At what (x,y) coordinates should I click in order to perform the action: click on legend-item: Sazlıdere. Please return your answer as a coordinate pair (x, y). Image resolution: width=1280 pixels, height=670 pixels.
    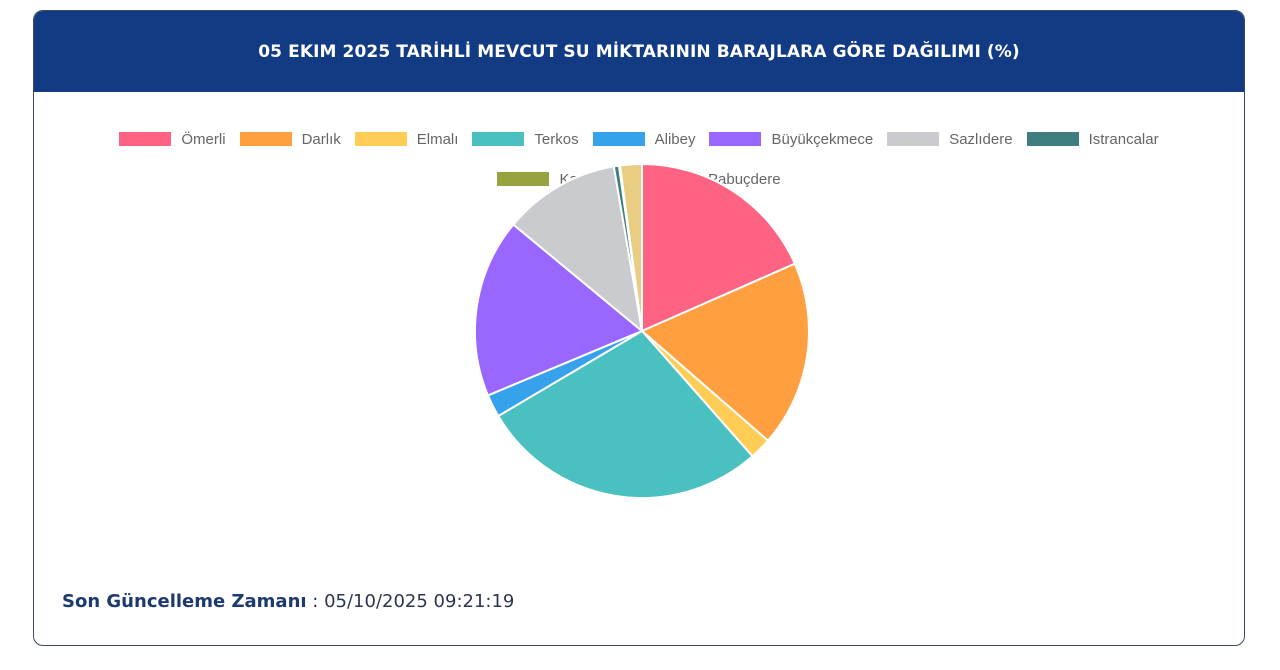
    Looking at the image, I should click on (950, 139).